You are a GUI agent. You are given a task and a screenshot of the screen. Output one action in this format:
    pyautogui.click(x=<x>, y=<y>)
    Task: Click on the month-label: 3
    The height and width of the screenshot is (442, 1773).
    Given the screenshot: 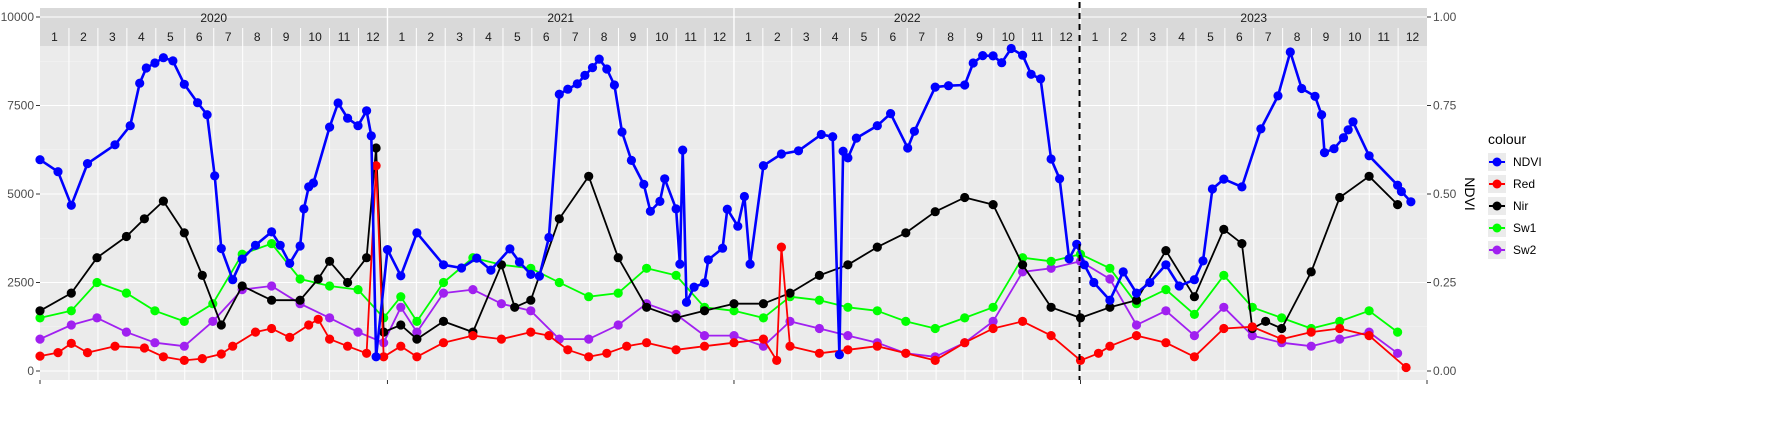 What is the action you would take?
    pyautogui.click(x=1152, y=37)
    